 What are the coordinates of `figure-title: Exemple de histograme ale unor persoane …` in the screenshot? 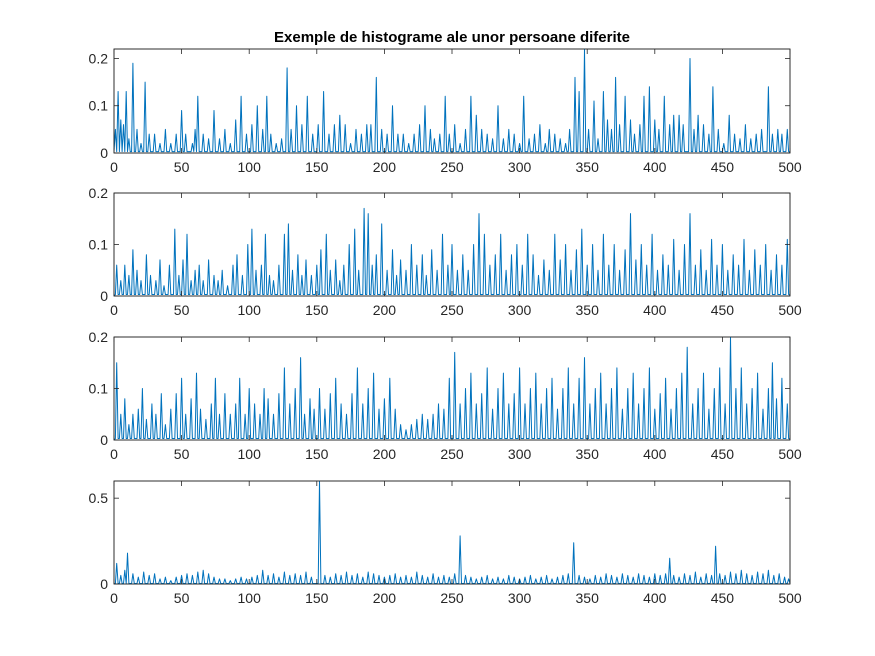 It's located at (452, 37).